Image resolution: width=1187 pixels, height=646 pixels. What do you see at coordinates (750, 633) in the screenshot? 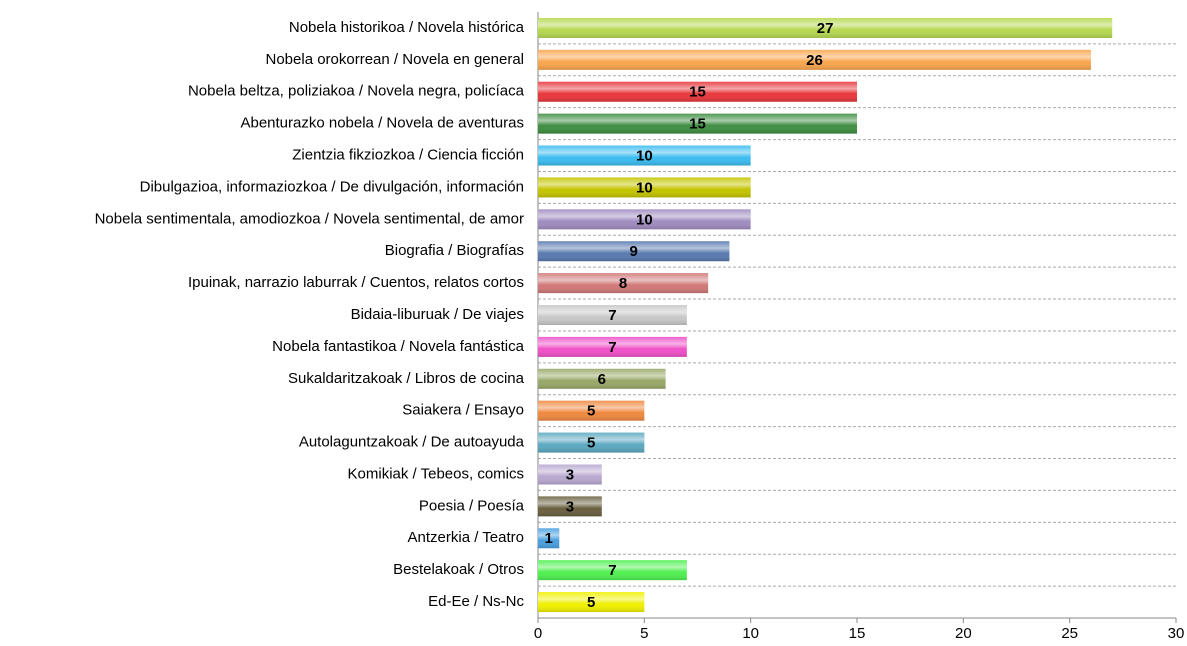
I see `x-tick-label: 10` at bounding box center [750, 633].